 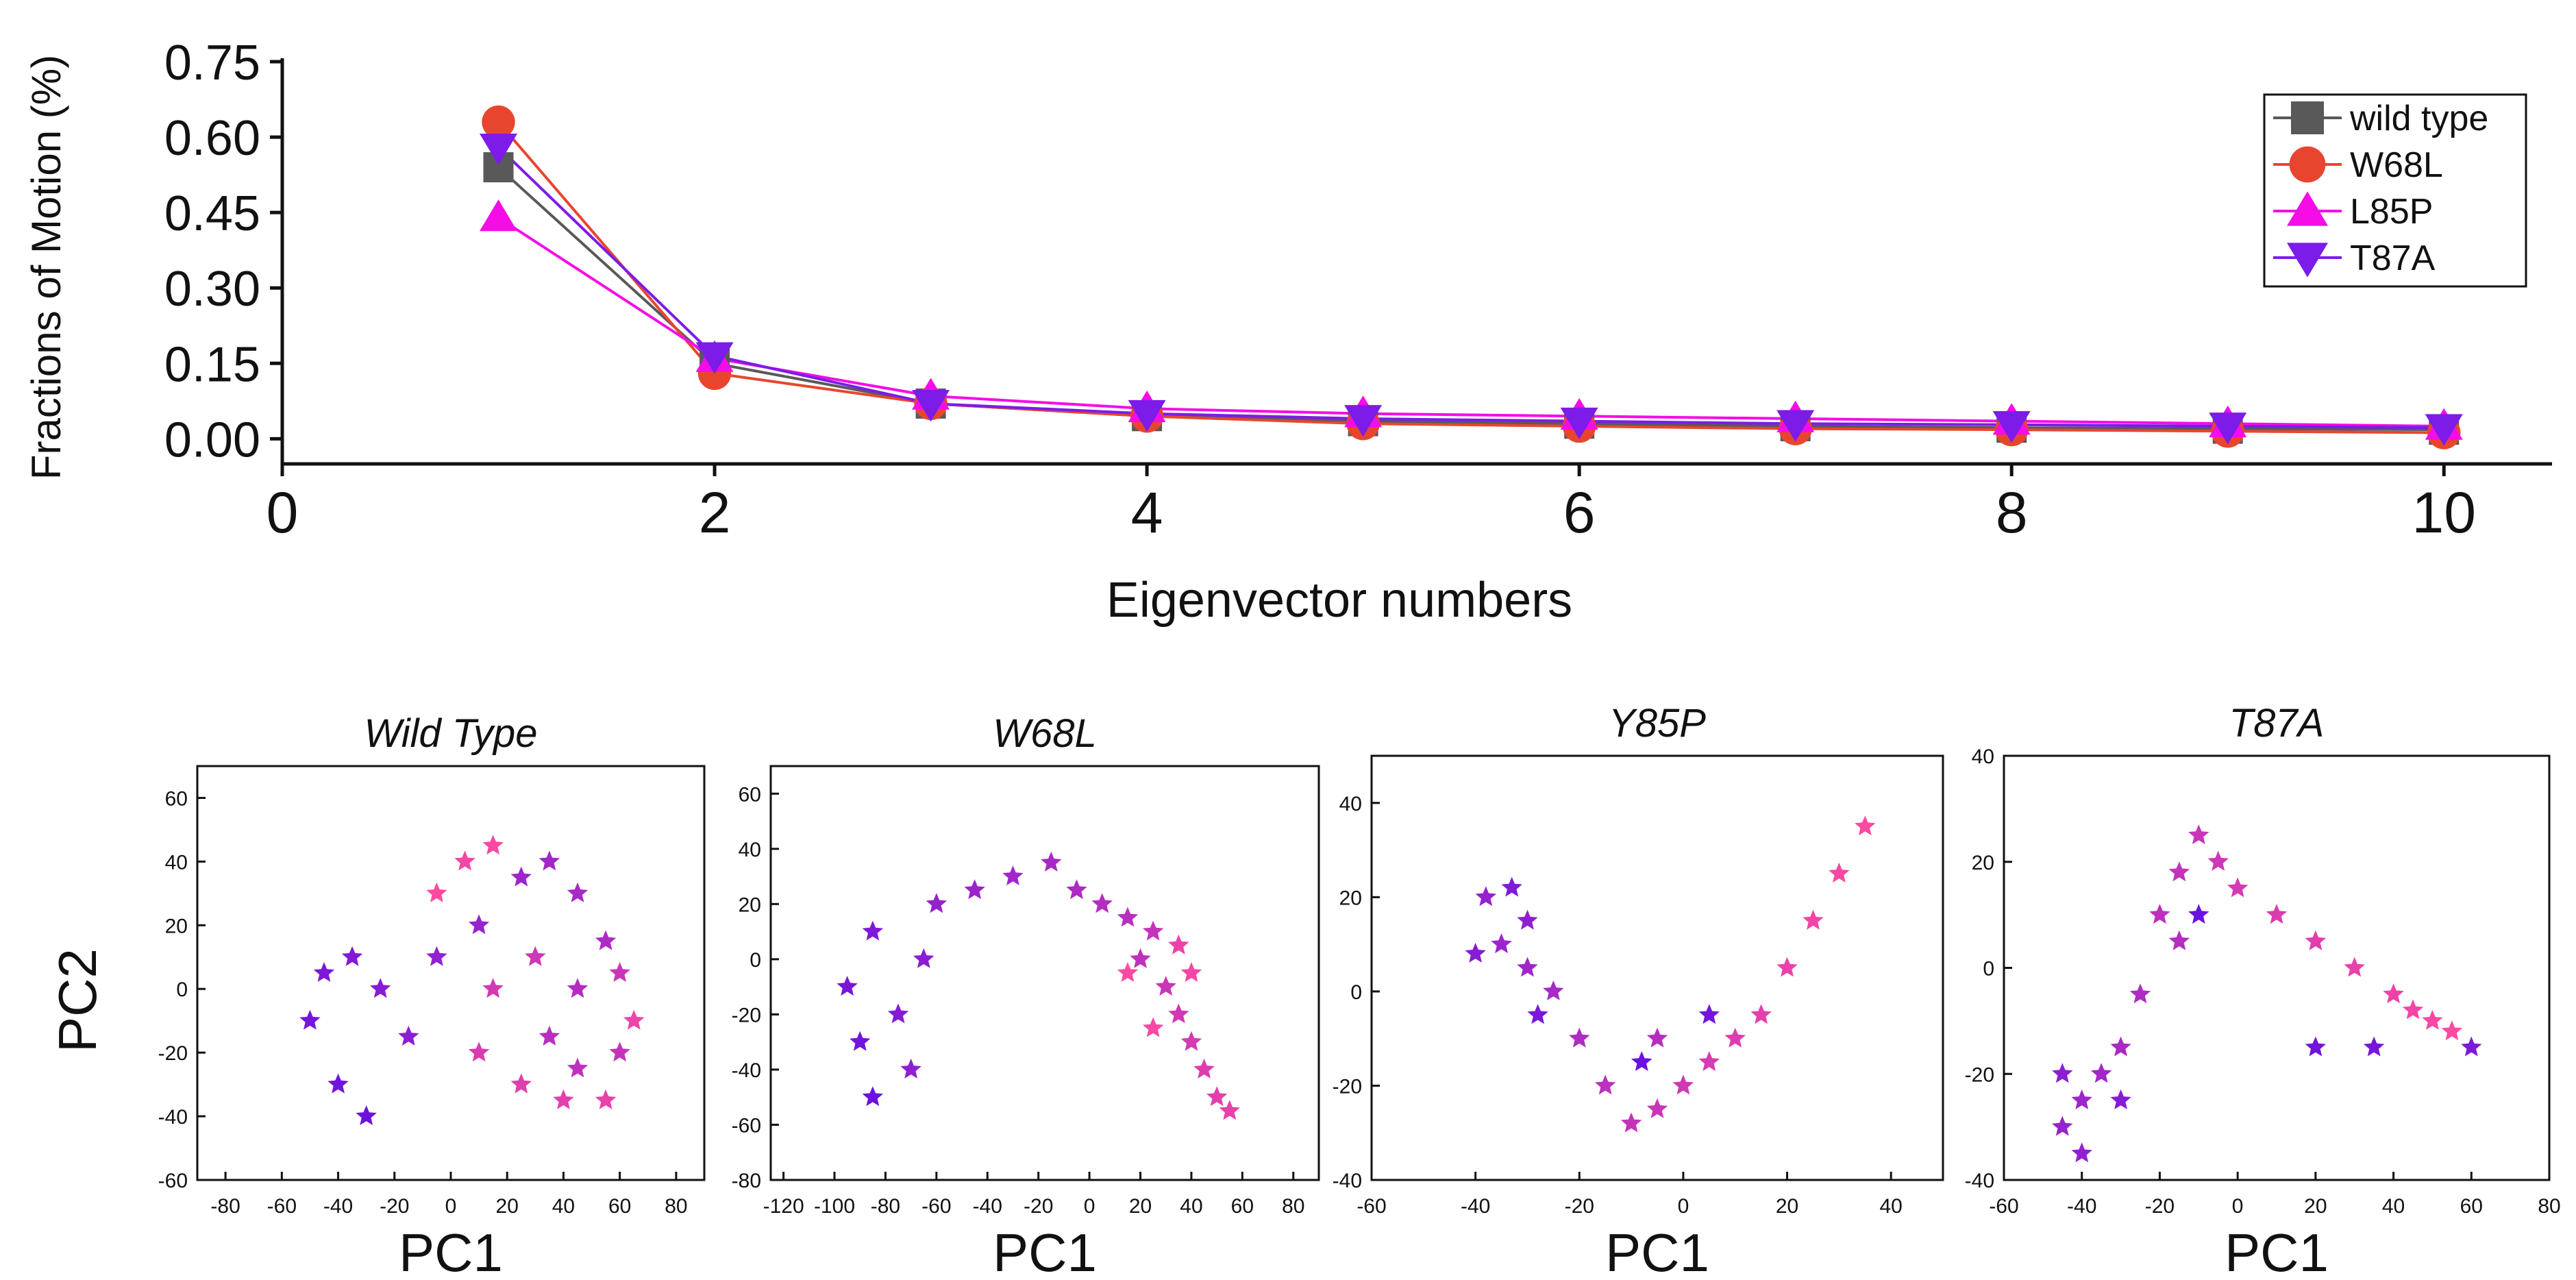 I want to click on y-tick-label: 0.45, so click(x=212, y=213).